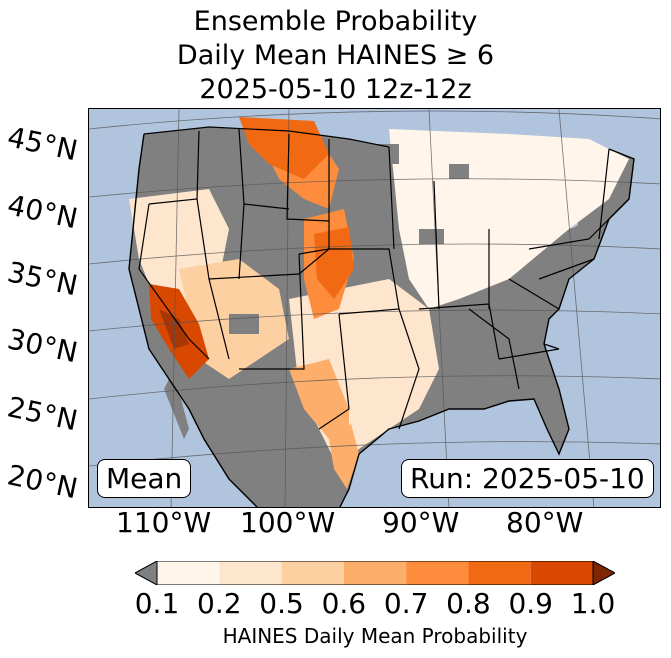  What do you see at coordinates (375, 636) in the screenshot?
I see `colorbar-label: HAINES Daily Mean Probability` at bounding box center [375, 636].